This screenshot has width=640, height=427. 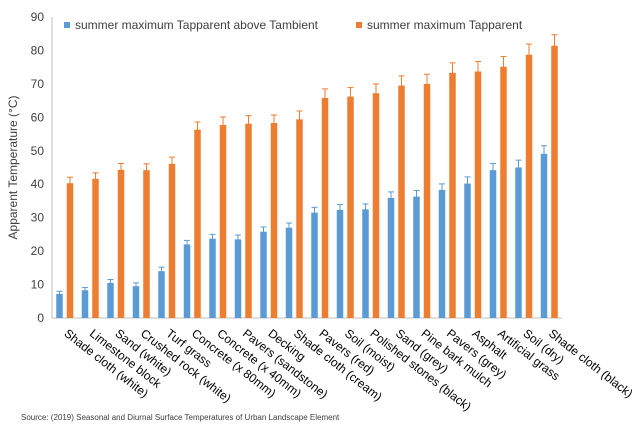 What do you see at coordinates (38, 218) in the screenshot?
I see `y-tick-label: 30` at bounding box center [38, 218].